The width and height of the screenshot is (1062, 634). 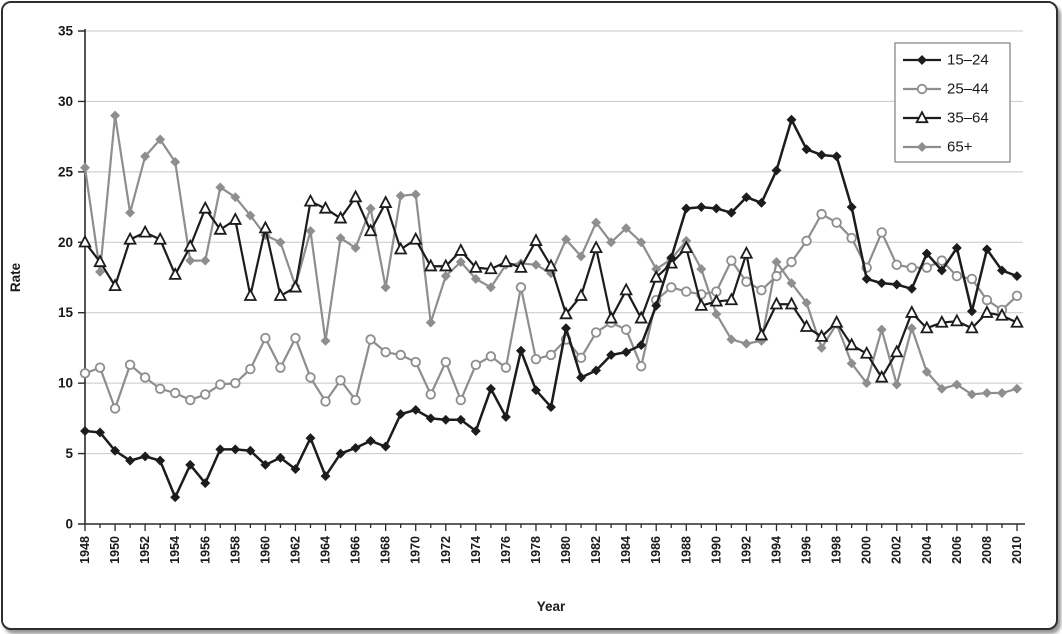 What do you see at coordinates (85, 550) in the screenshot?
I see `x-tick-label-1948: 1948` at bounding box center [85, 550].